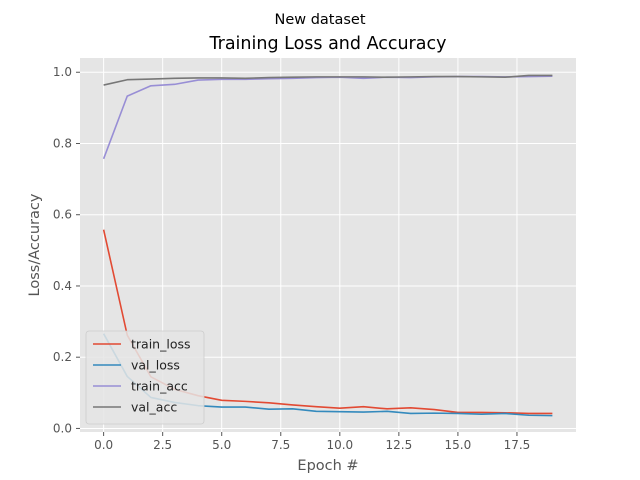  What do you see at coordinates (66, 250) in the screenshot?
I see `y-axis-ticks: 0.0 0.2 0.4 0.6 0.8 1.0` at bounding box center [66, 250].